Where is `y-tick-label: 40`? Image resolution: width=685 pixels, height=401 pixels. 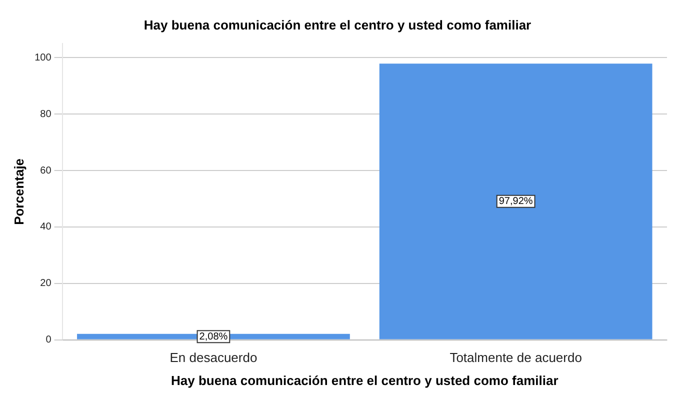 y-tick-label: 40 is located at coordinates (46, 227).